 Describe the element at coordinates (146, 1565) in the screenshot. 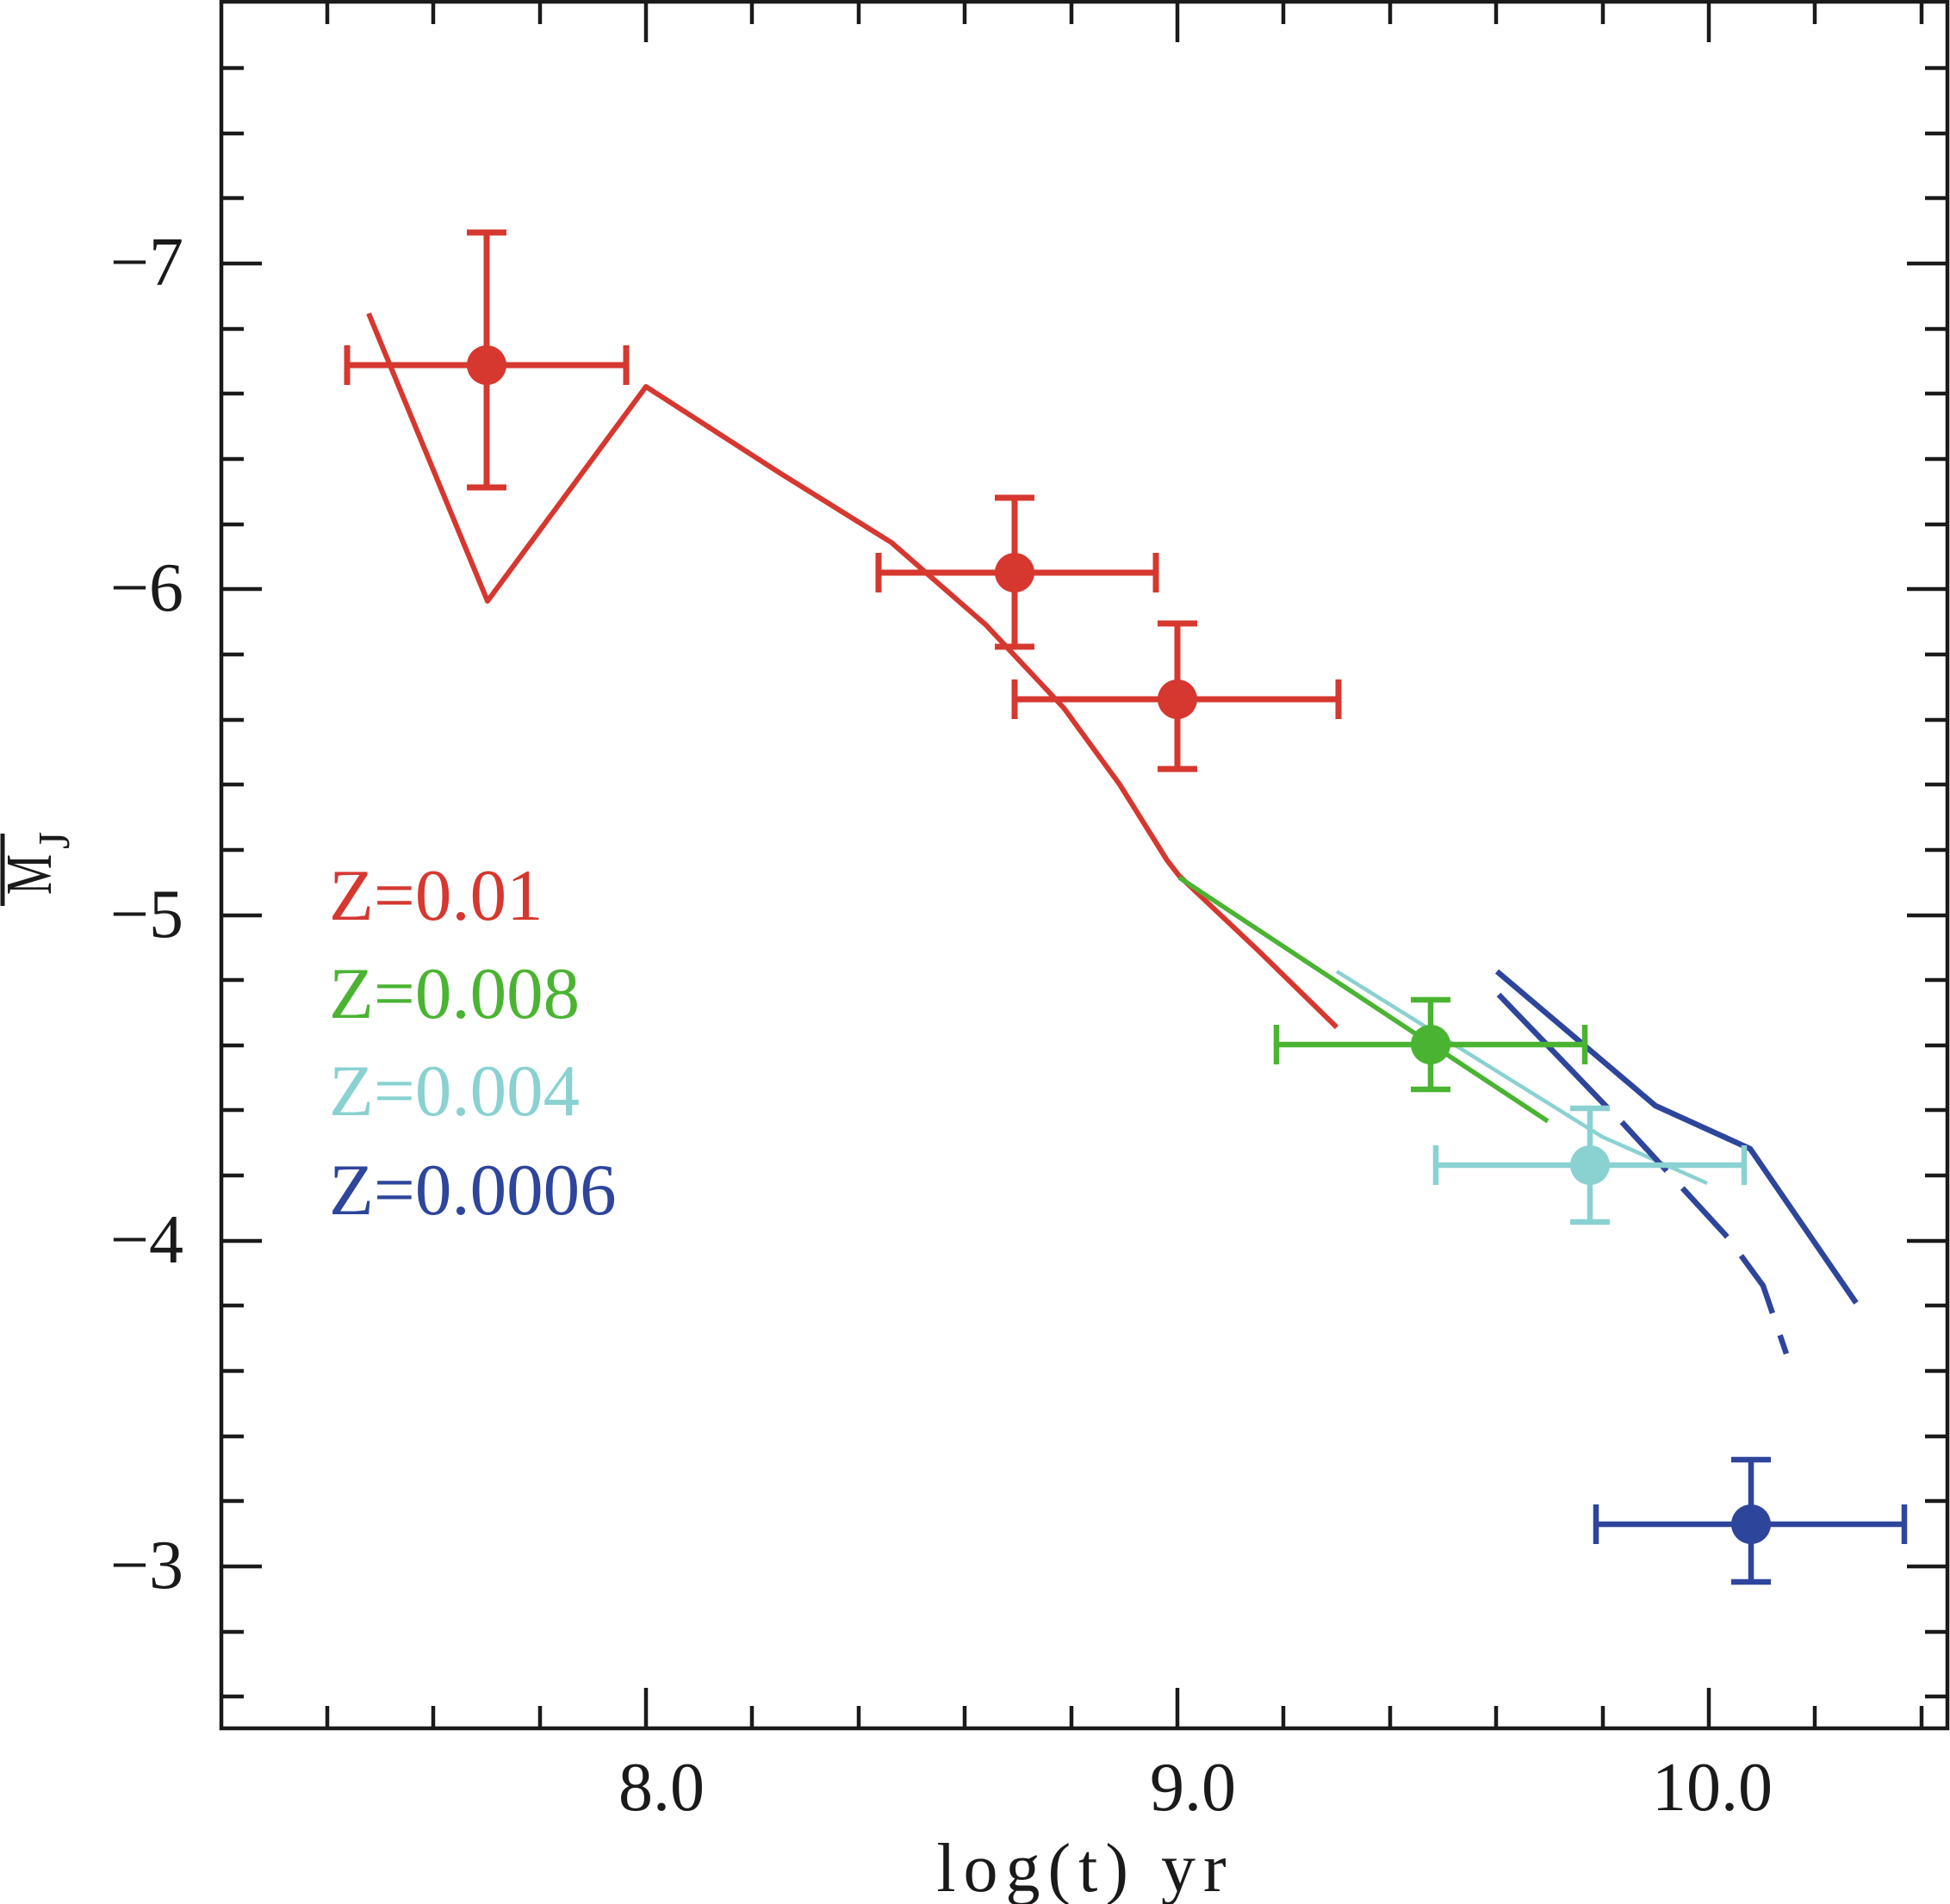

I see `svg-text: −3` at that location.